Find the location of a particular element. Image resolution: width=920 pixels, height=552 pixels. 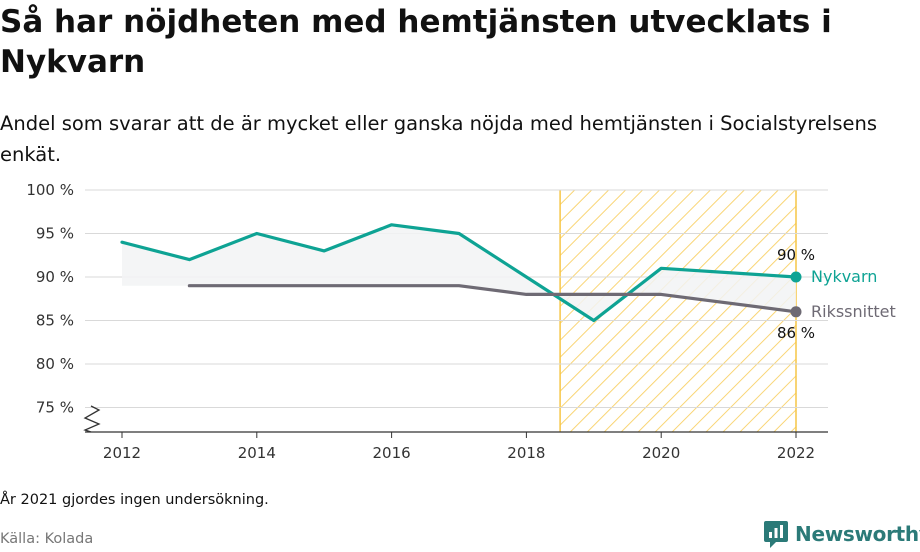

x-tick-label: 2016 is located at coordinates (392, 453).